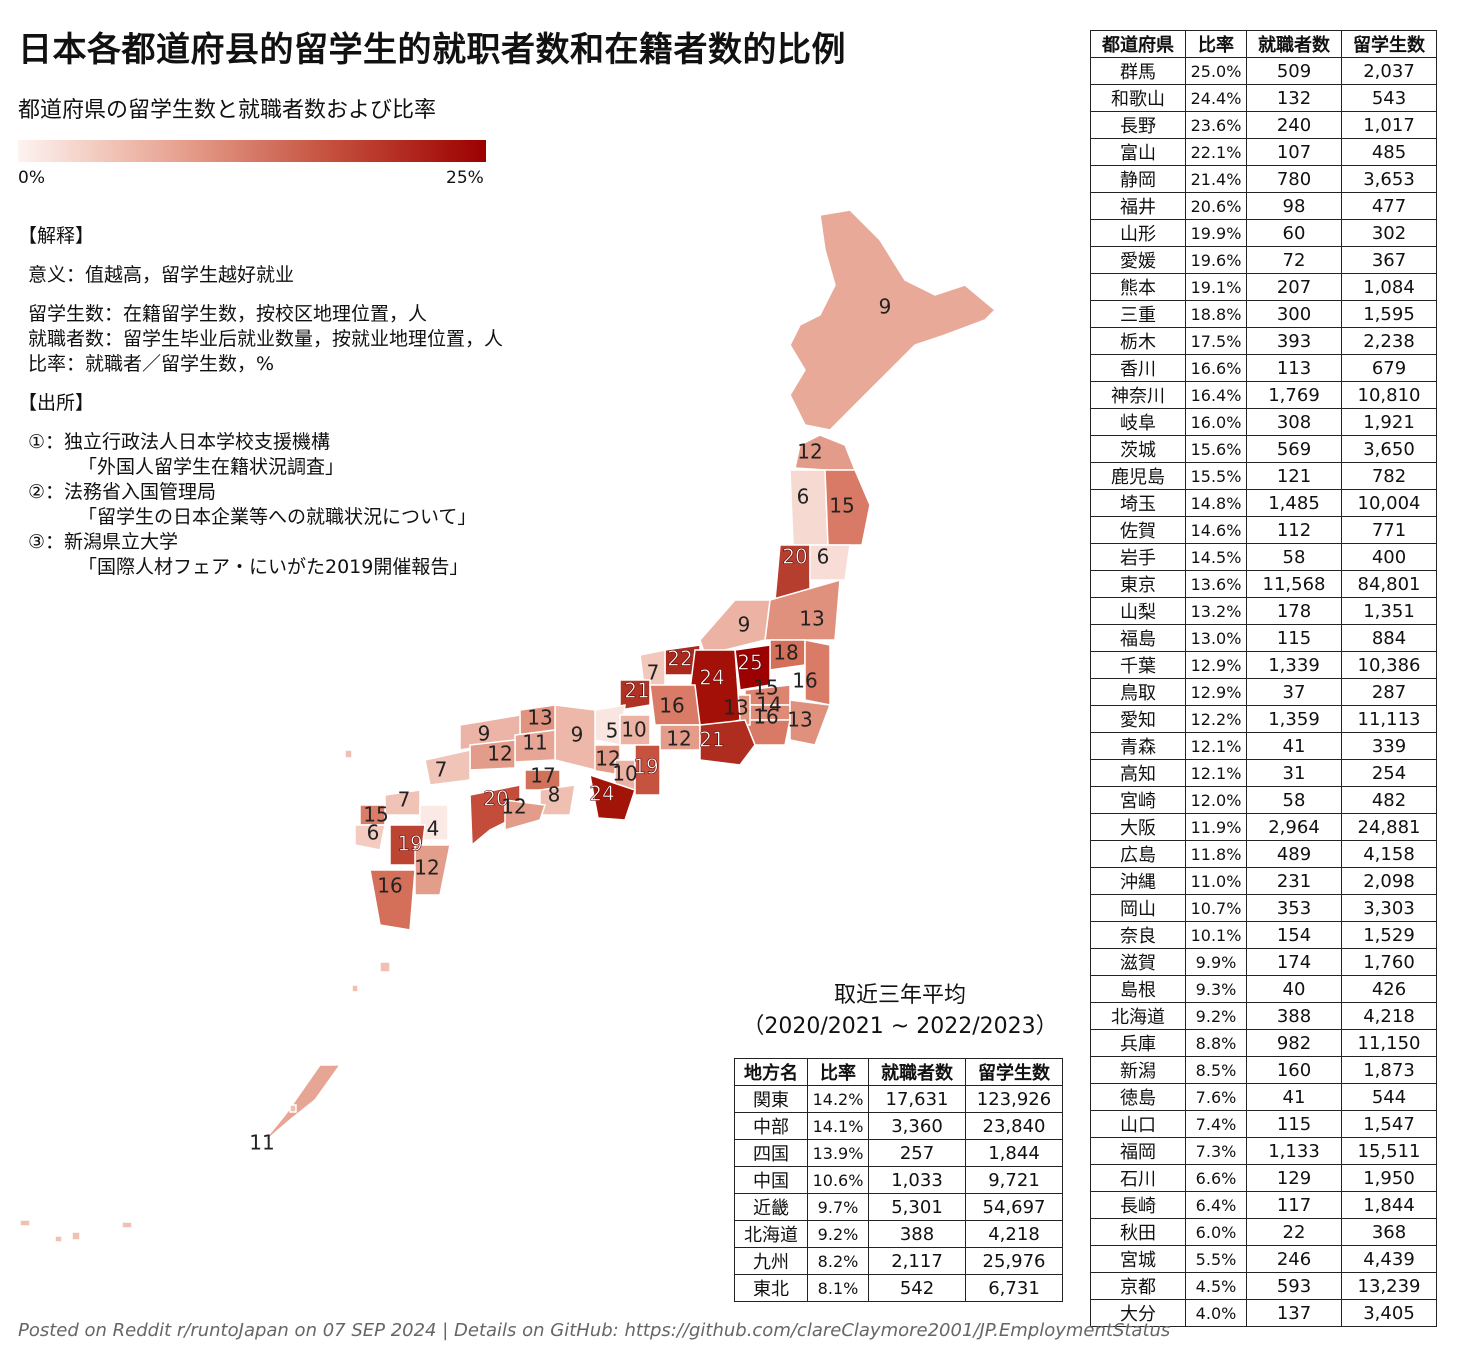  What do you see at coordinates (917, 1234) in the screenshot?
I see `table-cell: 388` at bounding box center [917, 1234].